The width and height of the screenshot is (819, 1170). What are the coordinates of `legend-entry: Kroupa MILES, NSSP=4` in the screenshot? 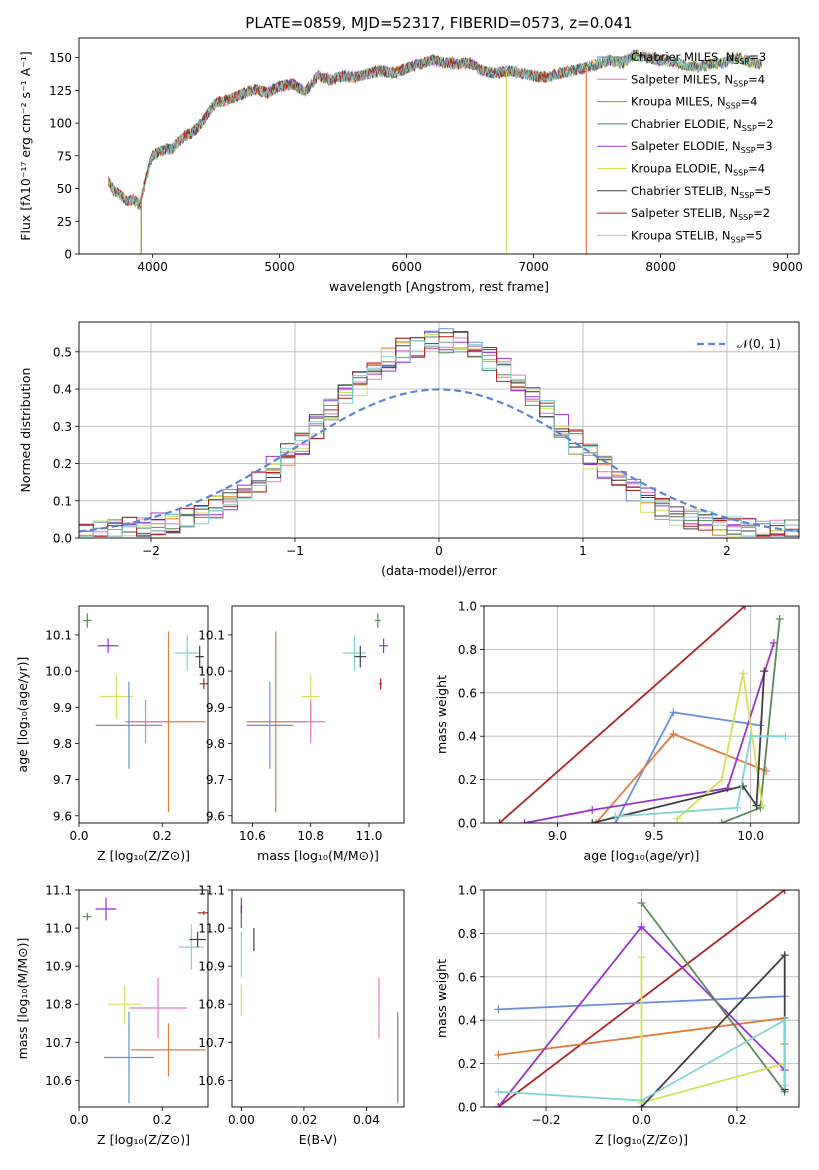 It's located at (694, 103).